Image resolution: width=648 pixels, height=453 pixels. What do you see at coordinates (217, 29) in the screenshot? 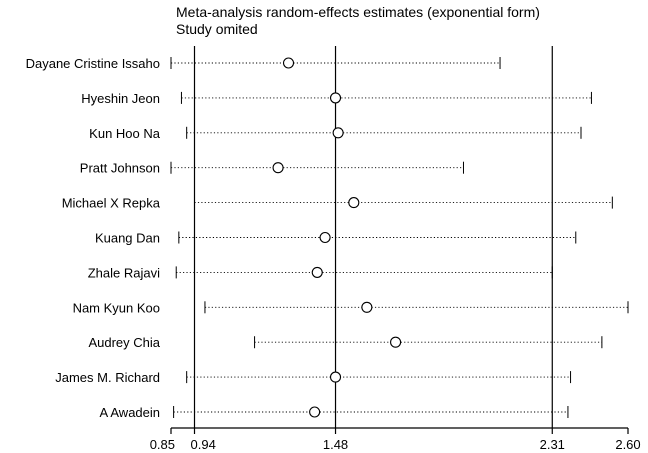
I see `chart-subtitle: Study omited` at bounding box center [217, 29].